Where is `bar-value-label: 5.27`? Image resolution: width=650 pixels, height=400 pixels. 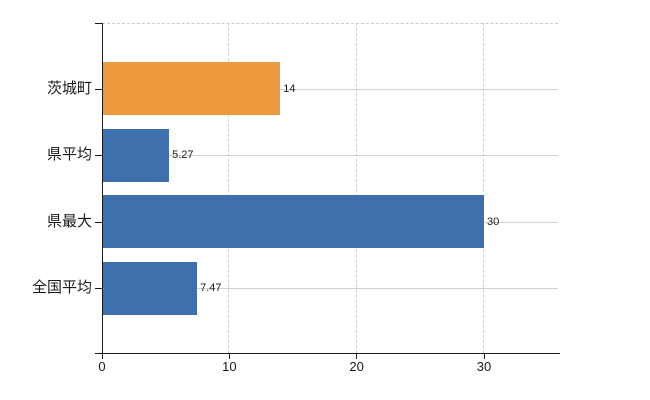 bar-value-label: 5.27 is located at coordinates (183, 155).